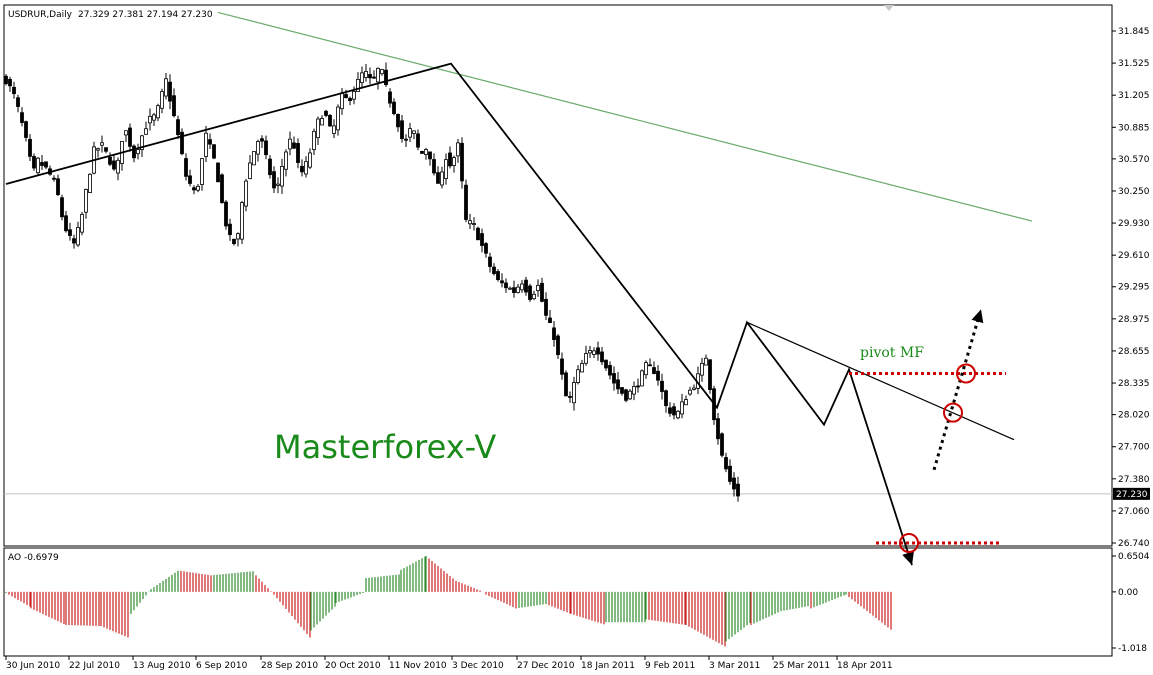 The image size is (1153, 675). Describe the element at coordinates (1134, 288) in the screenshot. I see `price-axis-label: 29.295` at that location.